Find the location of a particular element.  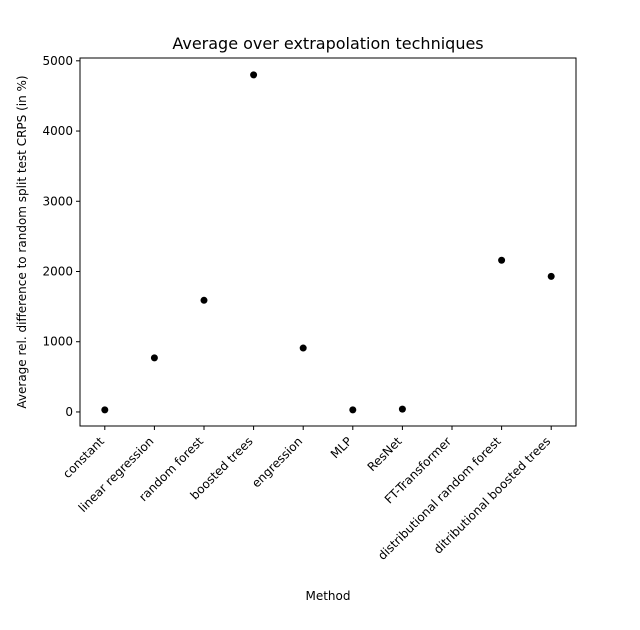

y-tick-label: 1000 is located at coordinates (57, 342).